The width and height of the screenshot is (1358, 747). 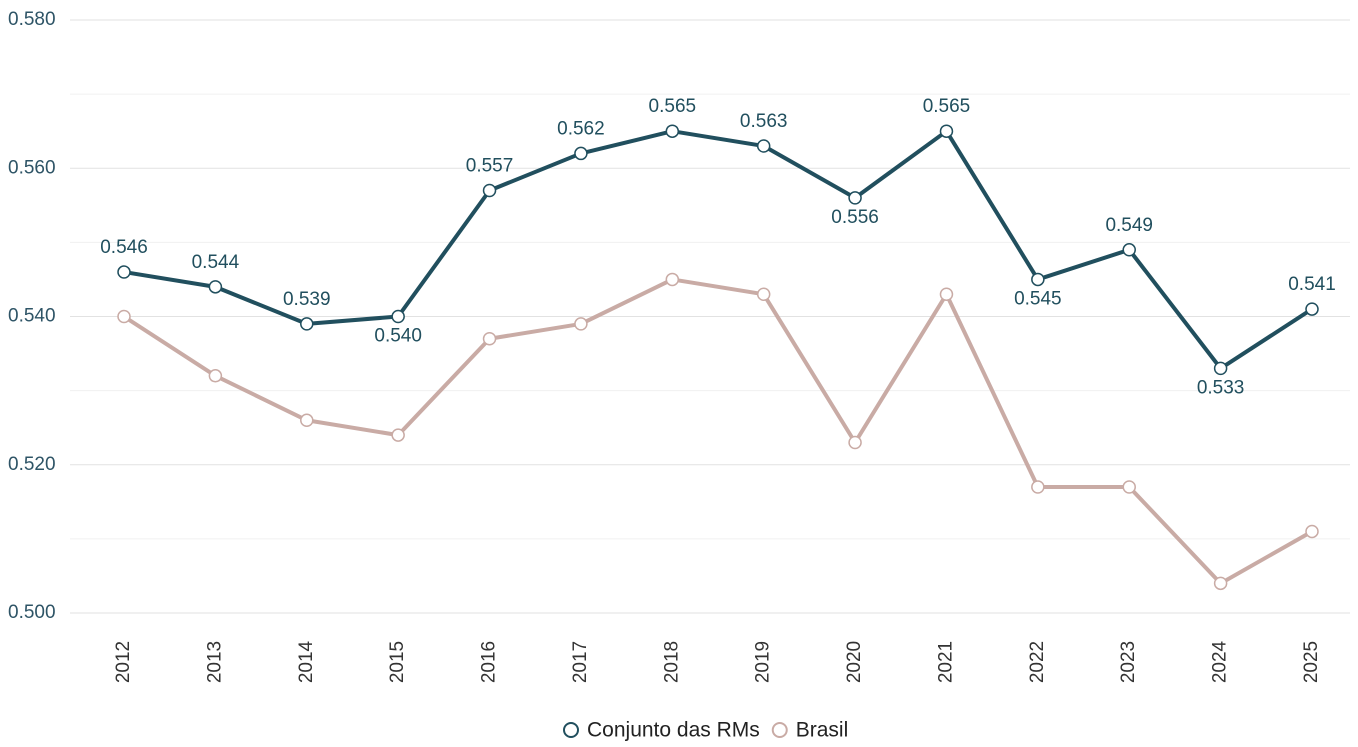 I want to click on legend-label: Conjunto das RMs, so click(x=673, y=730).